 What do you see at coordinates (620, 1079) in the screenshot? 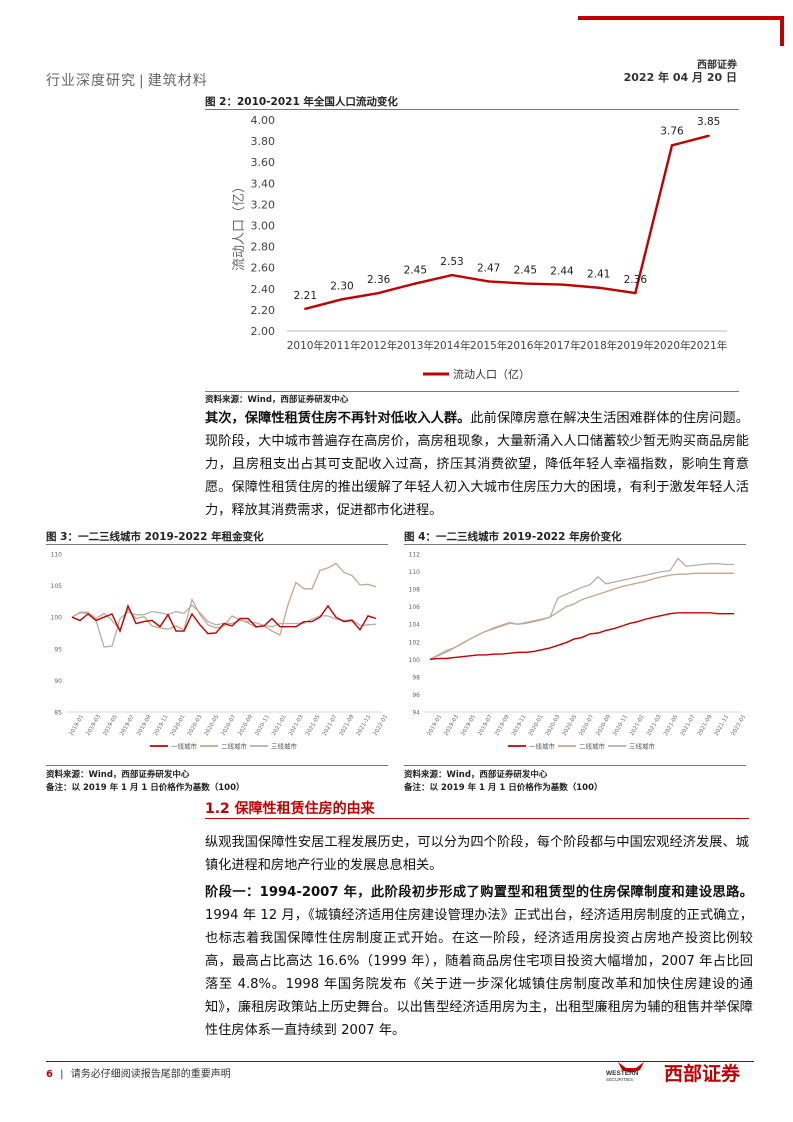
I see `logo-en-sub: SECURITIES` at bounding box center [620, 1079].